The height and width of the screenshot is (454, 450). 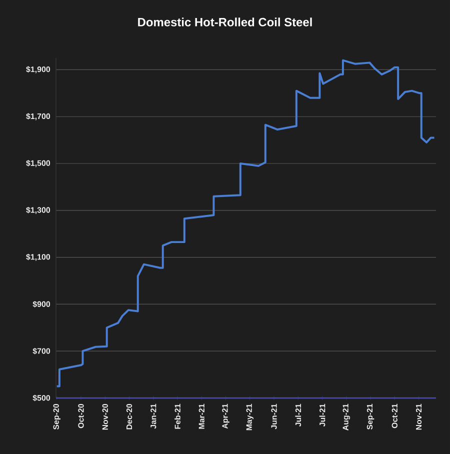 What do you see at coordinates (225, 22) in the screenshot?
I see `chart-title: Domestic Hot-Rolled Coil Steel` at bounding box center [225, 22].